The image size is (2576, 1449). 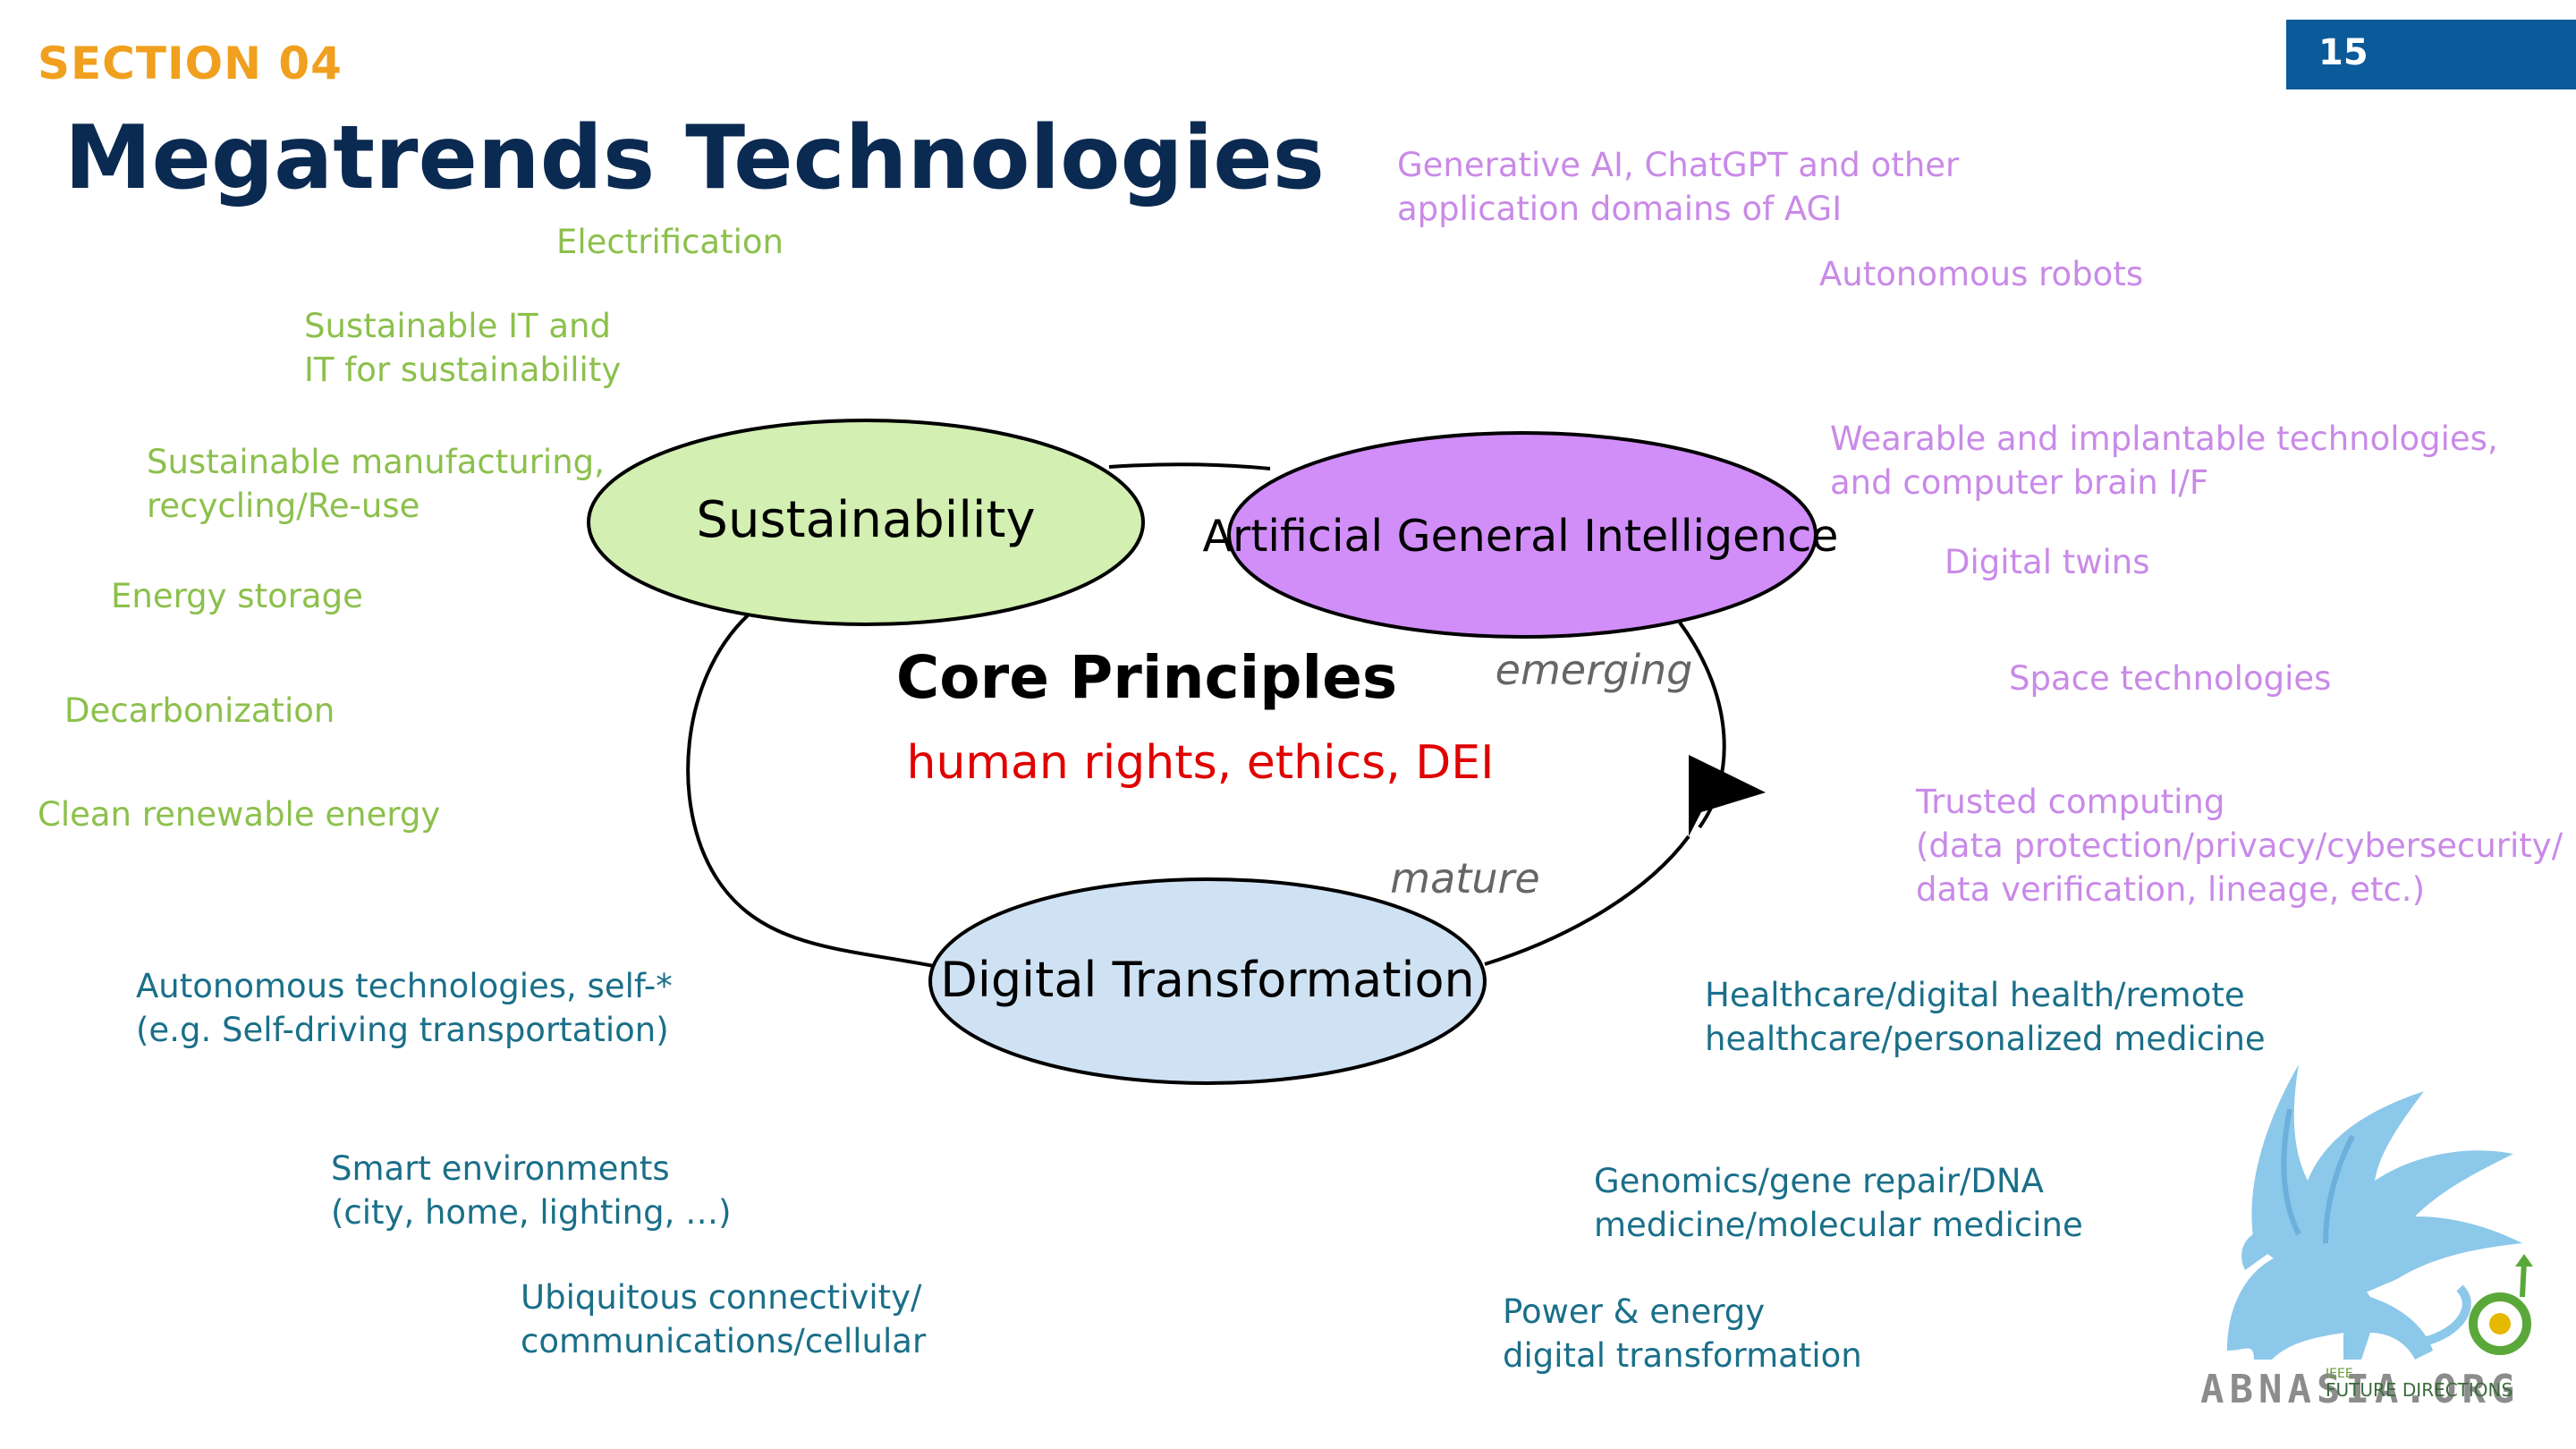 I want to click on agi-label: Artificial General Intelligence, so click(x=1521, y=536).